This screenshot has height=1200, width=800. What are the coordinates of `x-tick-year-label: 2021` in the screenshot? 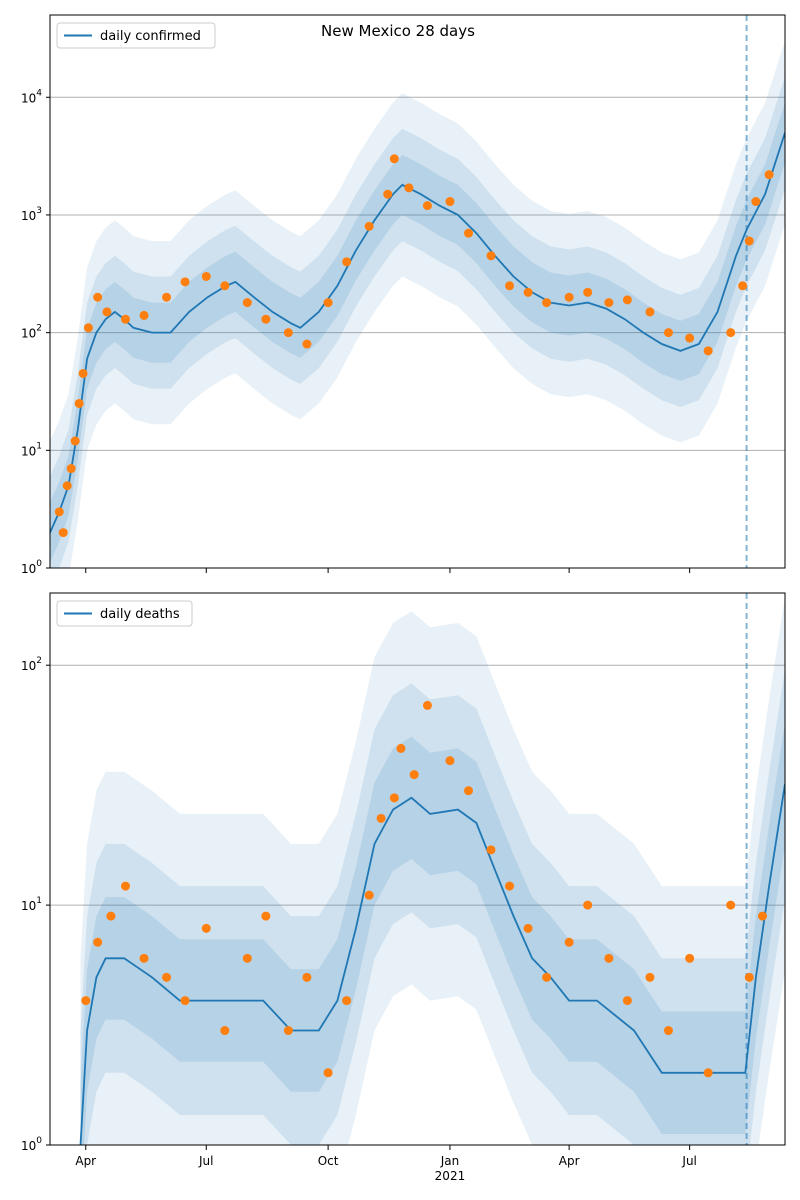 It's located at (450, 1176).